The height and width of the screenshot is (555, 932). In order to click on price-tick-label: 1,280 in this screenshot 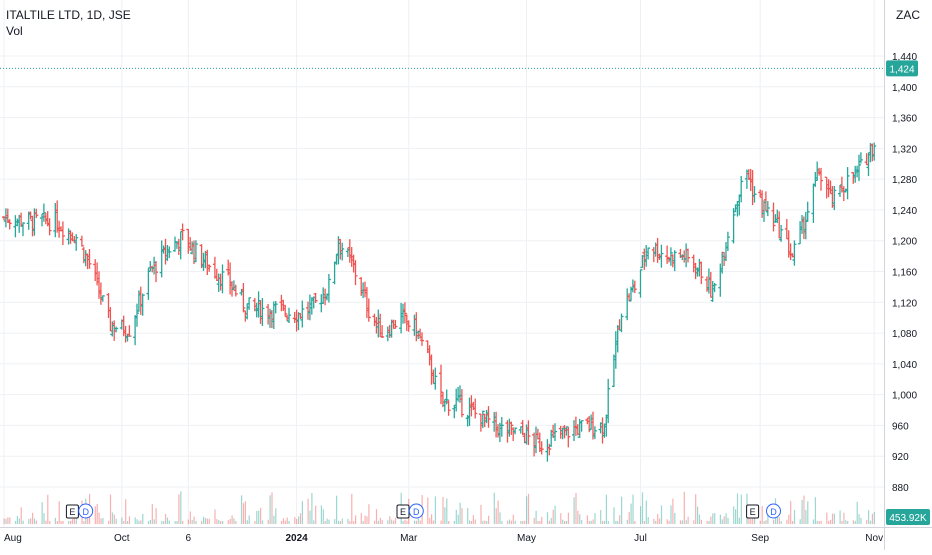, I will do `click(904, 180)`.